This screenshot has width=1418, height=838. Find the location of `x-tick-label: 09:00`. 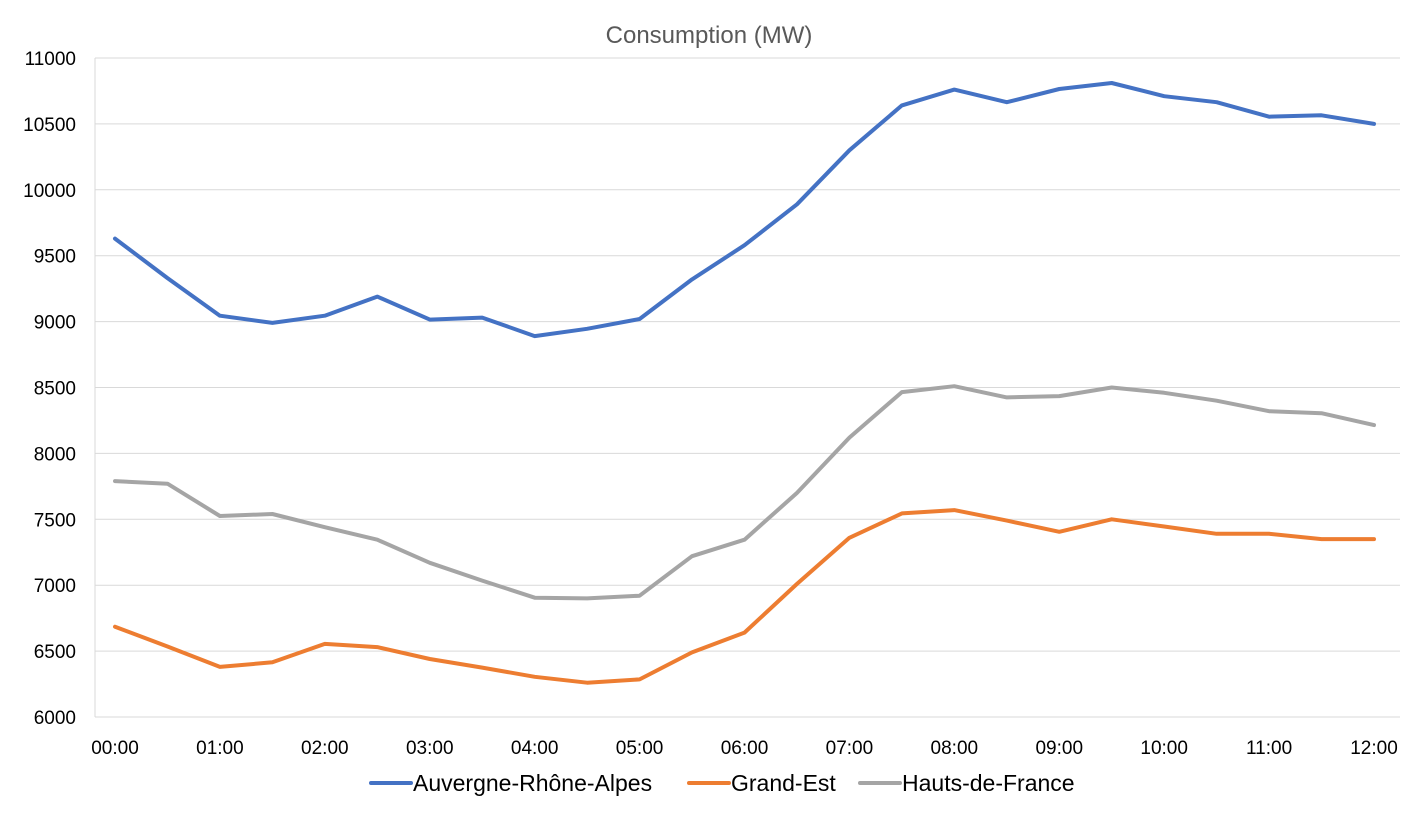

x-tick-label: 09:00 is located at coordinates (1059, 748).